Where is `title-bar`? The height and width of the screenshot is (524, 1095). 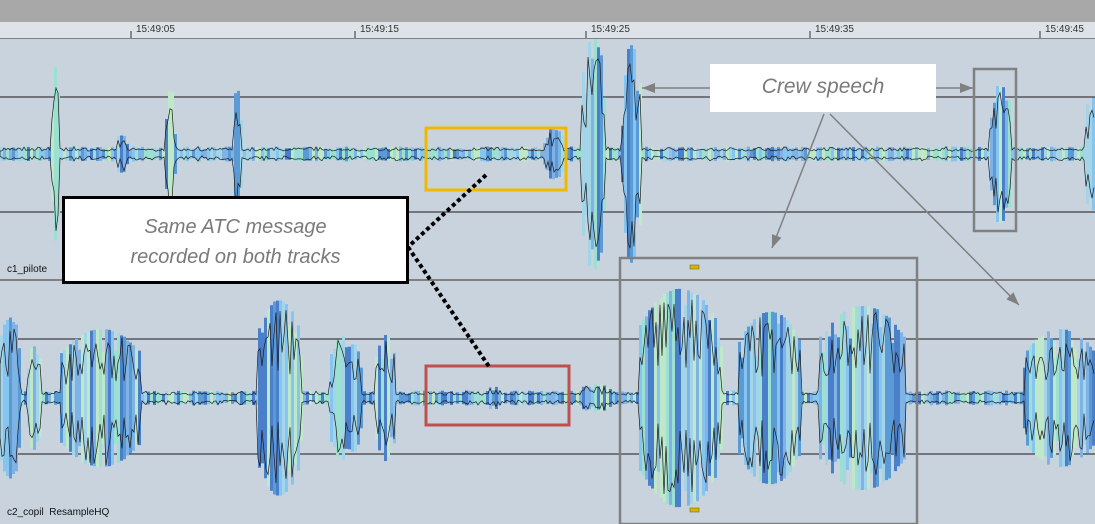
title-bar is located at coordinates (547, 11).